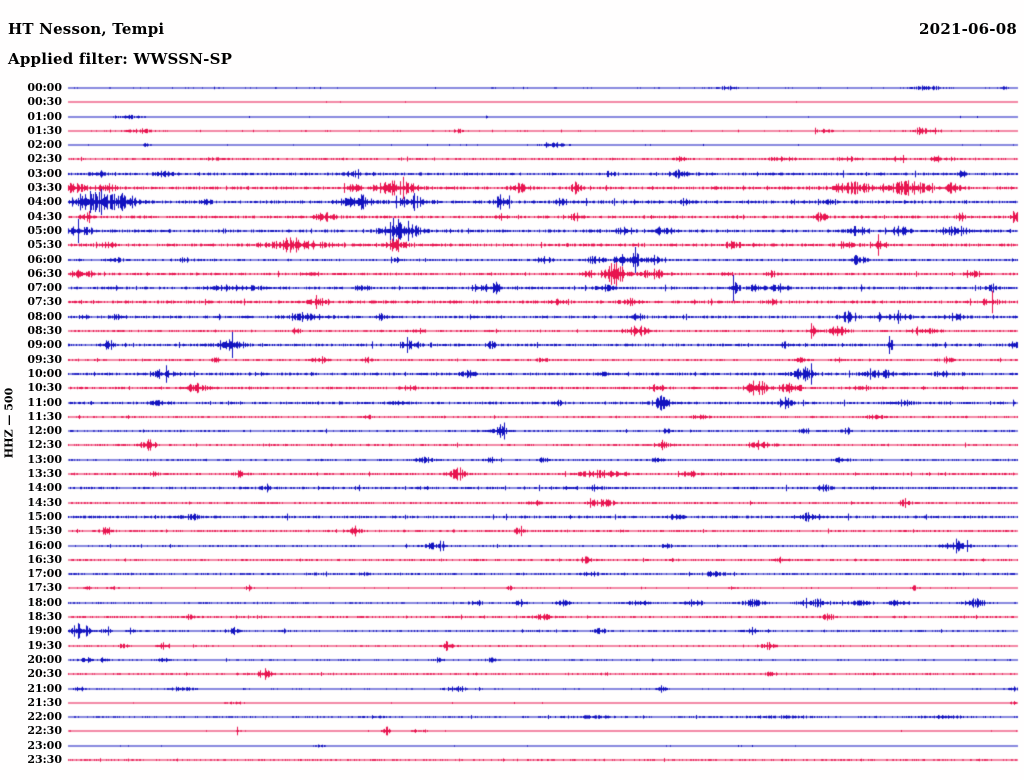 This screenshot has width=1024, height=780. I want to click on row-time-label: 19:00, so click(44, 630).